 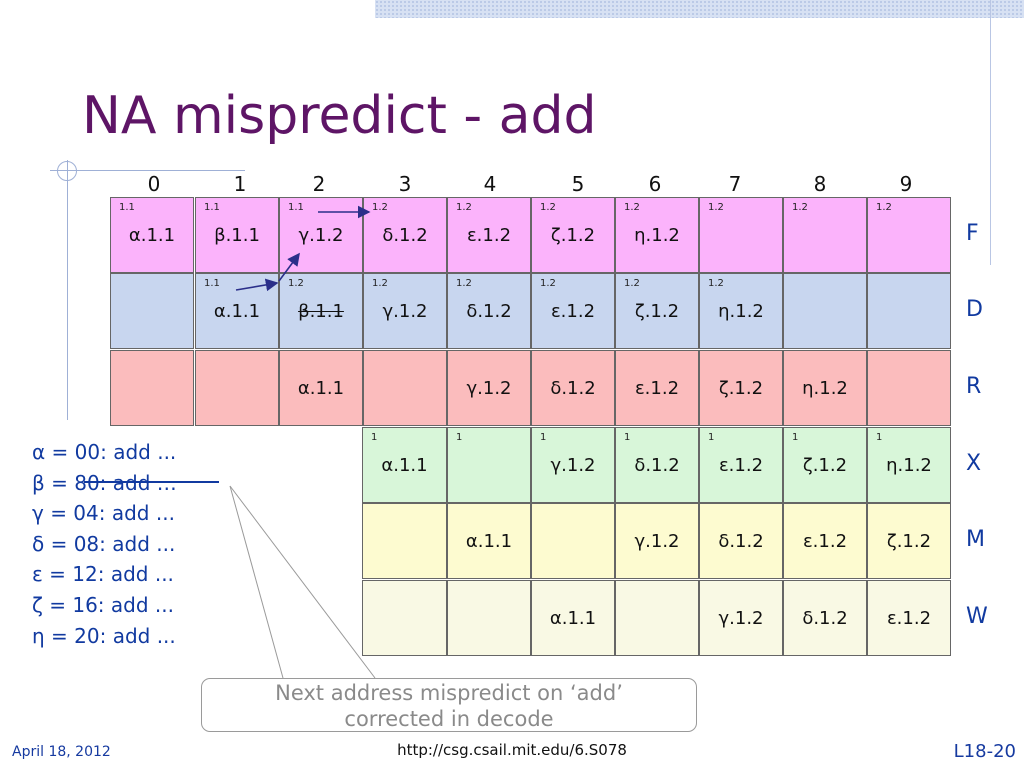 What do you see at coordinates (489, 541) in the screenshot?
I see `pipeline-cell-m-4: α.1.1` at bounding box center [489, 541].